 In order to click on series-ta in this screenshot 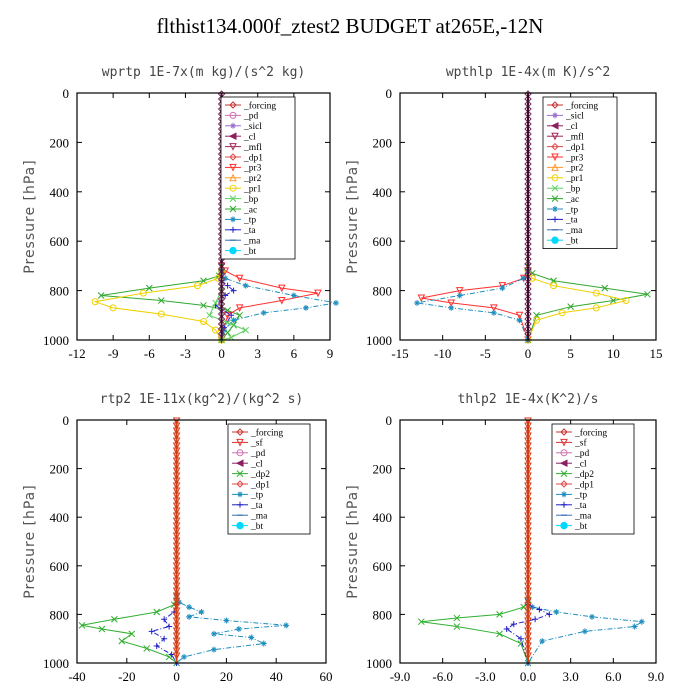, I will do `click(528, 633)`.